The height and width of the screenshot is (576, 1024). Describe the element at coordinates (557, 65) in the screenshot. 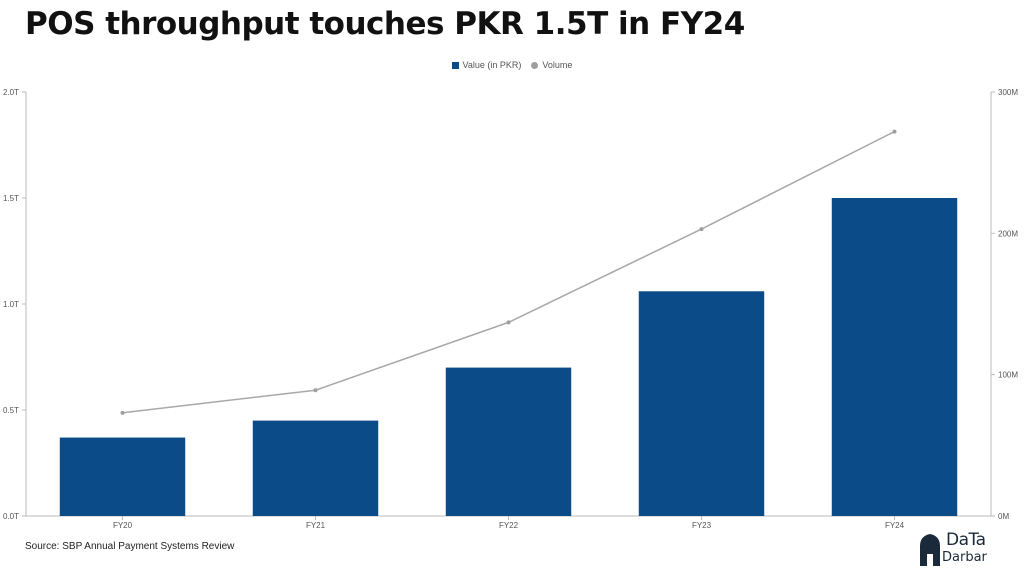

I see `legend-volume-label: Volume` at that location.